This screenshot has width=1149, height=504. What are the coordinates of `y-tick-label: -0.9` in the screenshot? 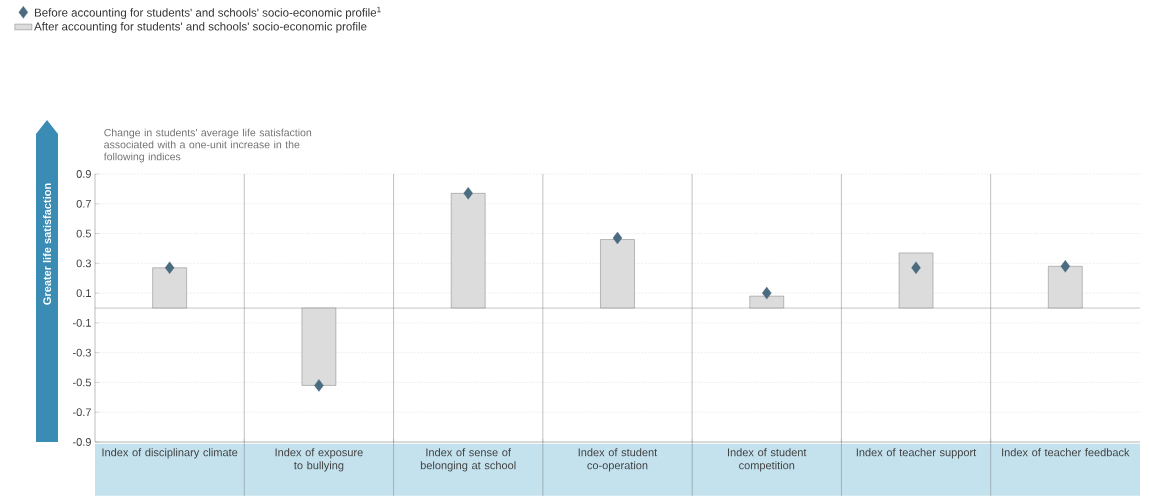 It's located at (82, 442).